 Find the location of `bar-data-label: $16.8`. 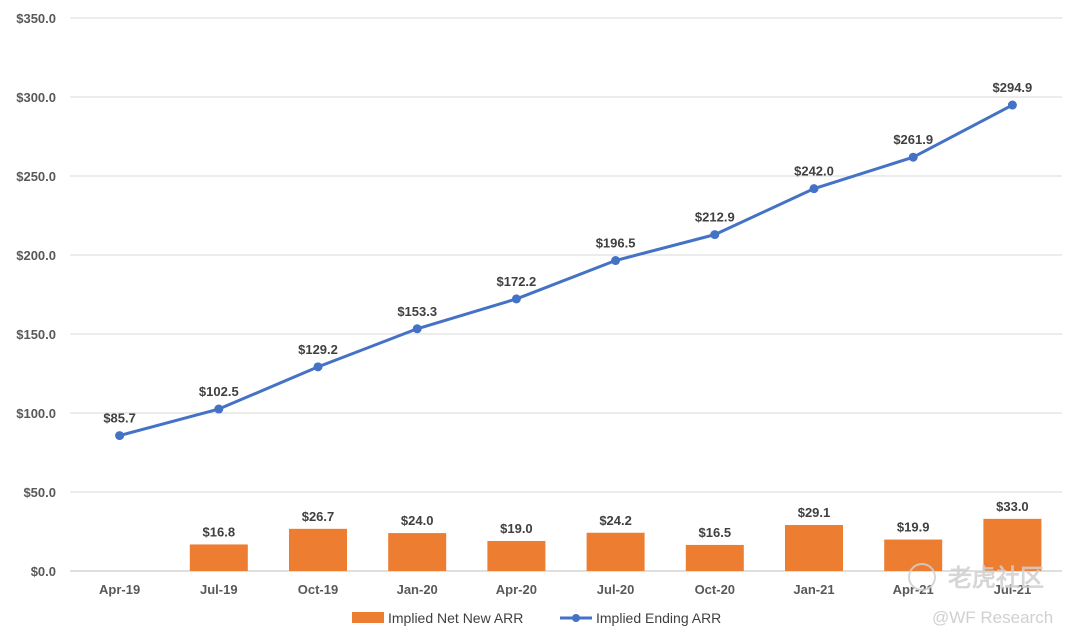

bar-data-label: $16.8 is located at coordinates (219, 531).